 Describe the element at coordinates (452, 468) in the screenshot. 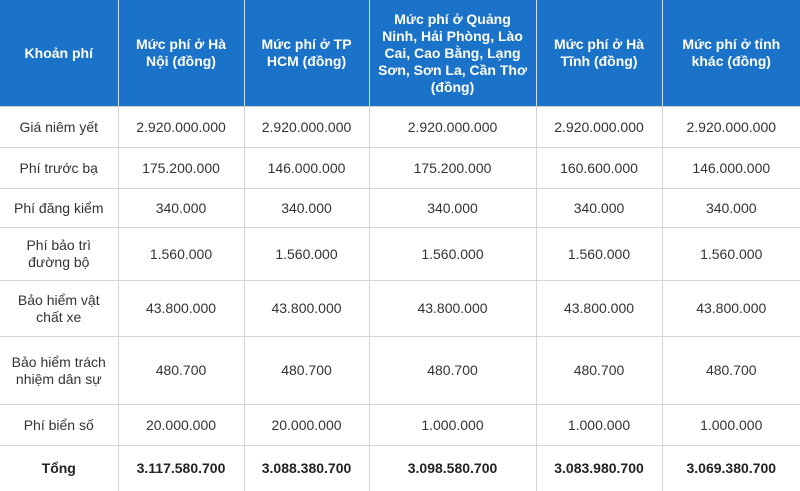

I see `total-cell: 3.098.580.700` at that location.